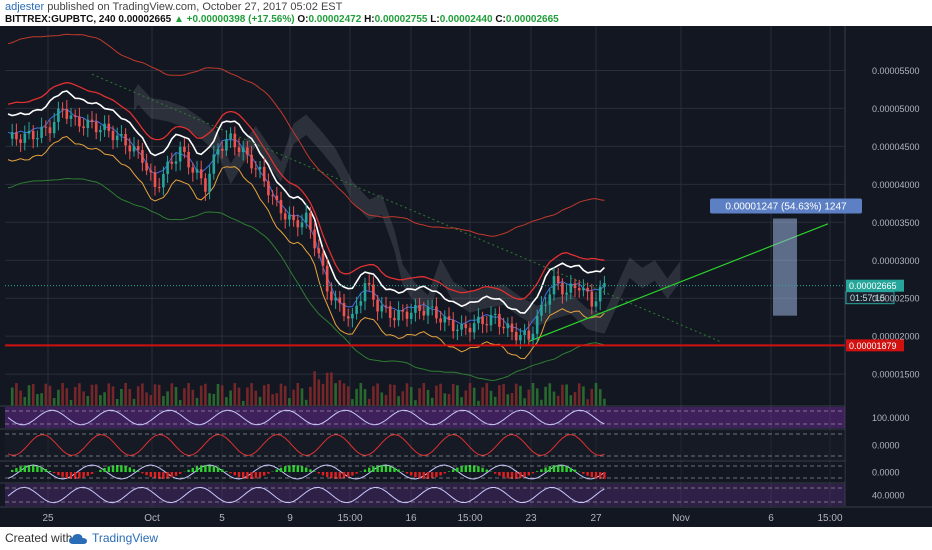 The height and width of the screenshot is (550, 932). Describe the element at coordinates (25, 7) in the screenshot. I see `author-link: adjester` at that location.